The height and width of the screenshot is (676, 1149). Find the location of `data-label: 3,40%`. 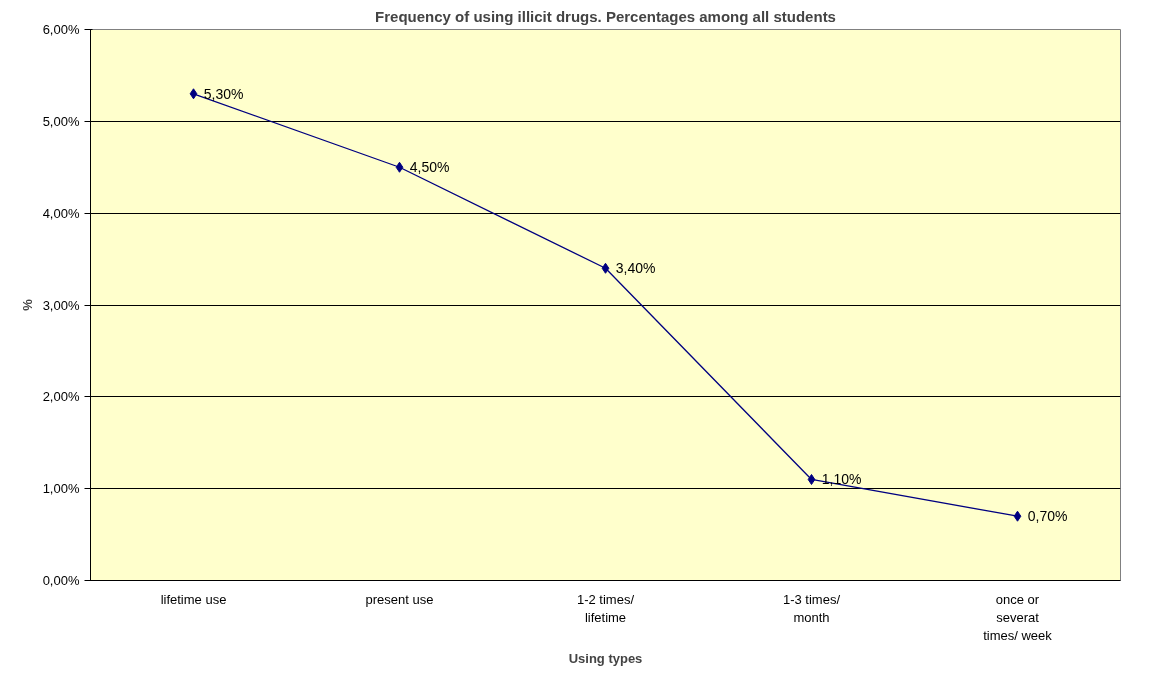

data-label: 3,40% is located at coordinates (635, 268).